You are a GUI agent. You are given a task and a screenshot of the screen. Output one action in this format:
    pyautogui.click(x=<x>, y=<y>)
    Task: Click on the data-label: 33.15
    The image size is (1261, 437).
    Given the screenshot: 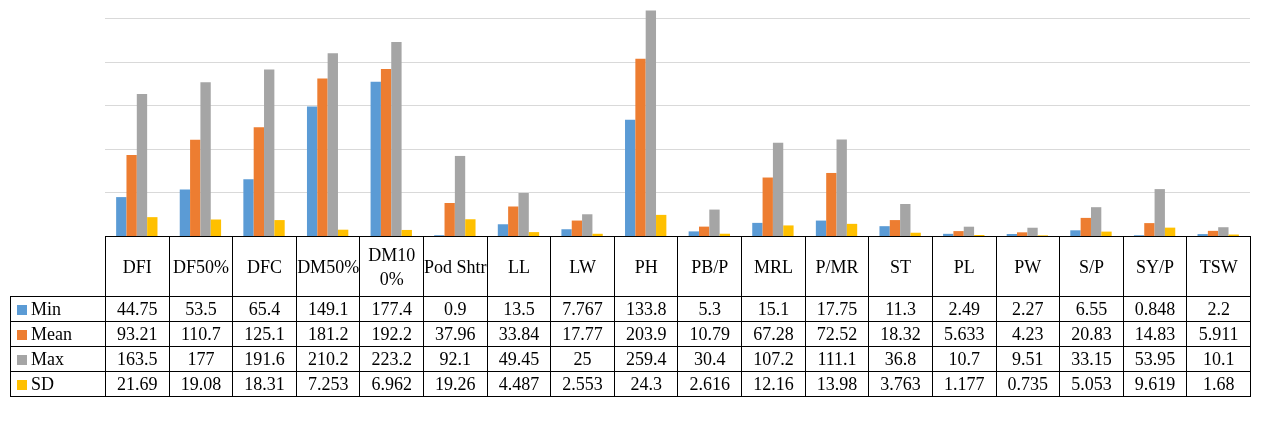 What is the action you would take?
    pyautogui.click(x=1091, y=359)
    